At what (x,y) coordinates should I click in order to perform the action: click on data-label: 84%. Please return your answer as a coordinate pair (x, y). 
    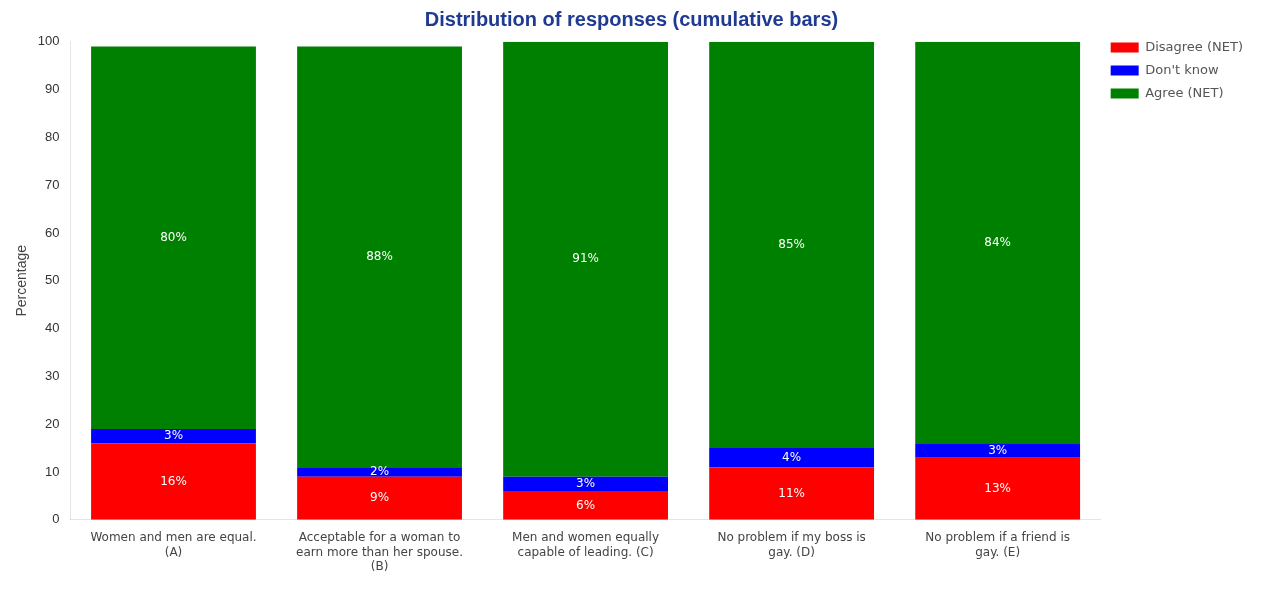
    Looking at the image, I should click on (997, 241).